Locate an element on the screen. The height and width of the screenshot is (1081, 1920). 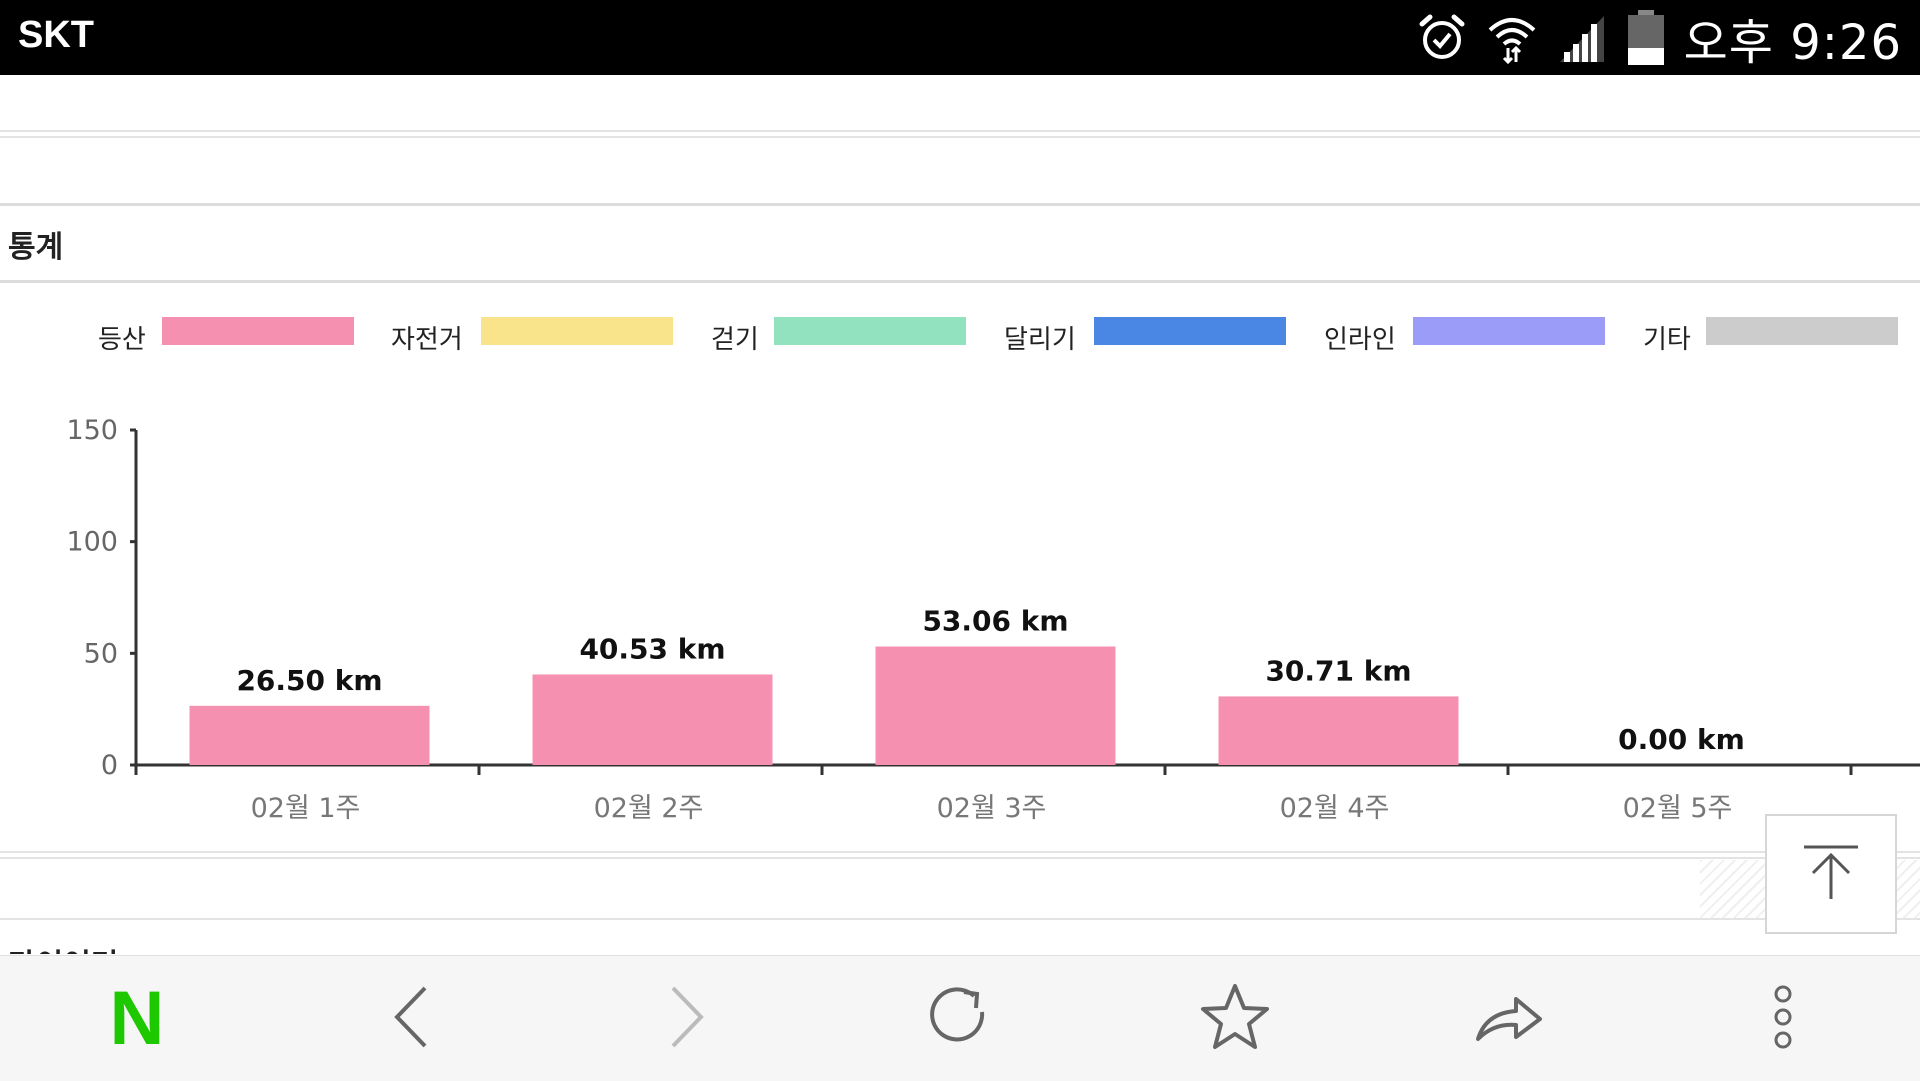
refresh-button is located at coordinates (959, 1018).